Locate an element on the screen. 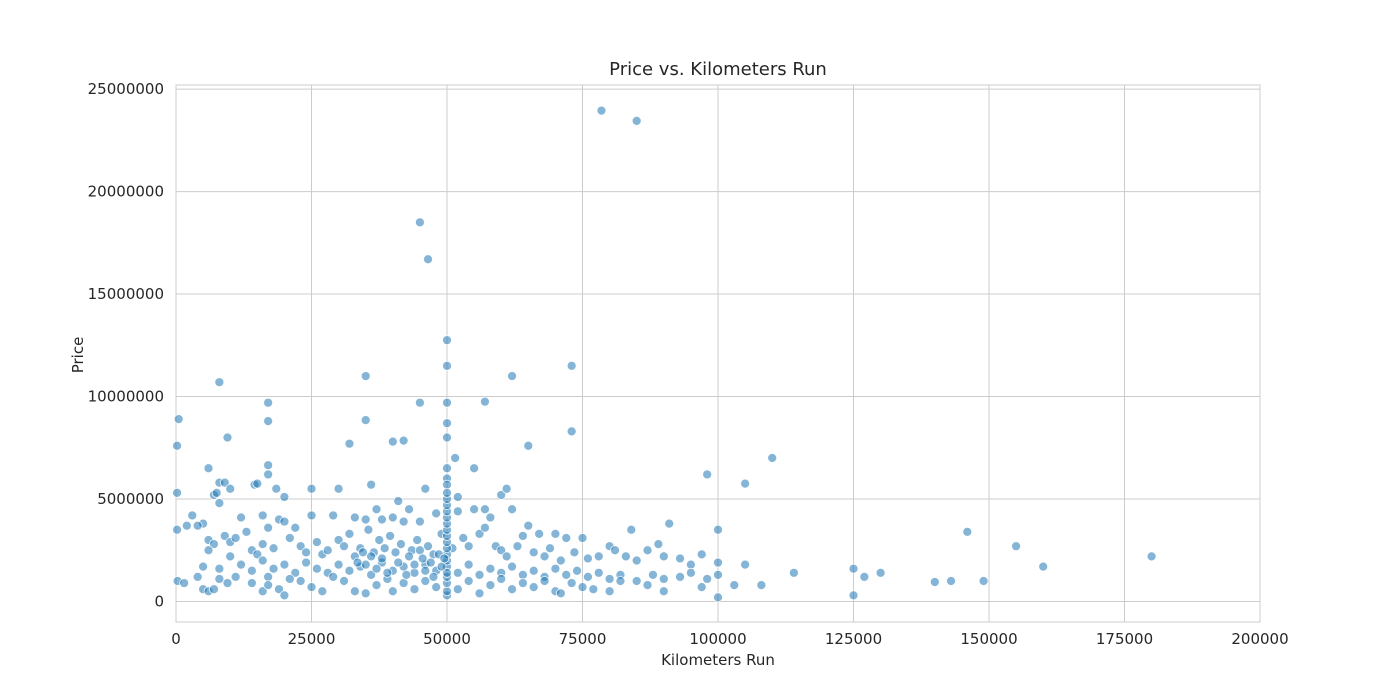 The image size is (1400, 700). y-tick-label: 20000000 is located at coordinates (126, 192).